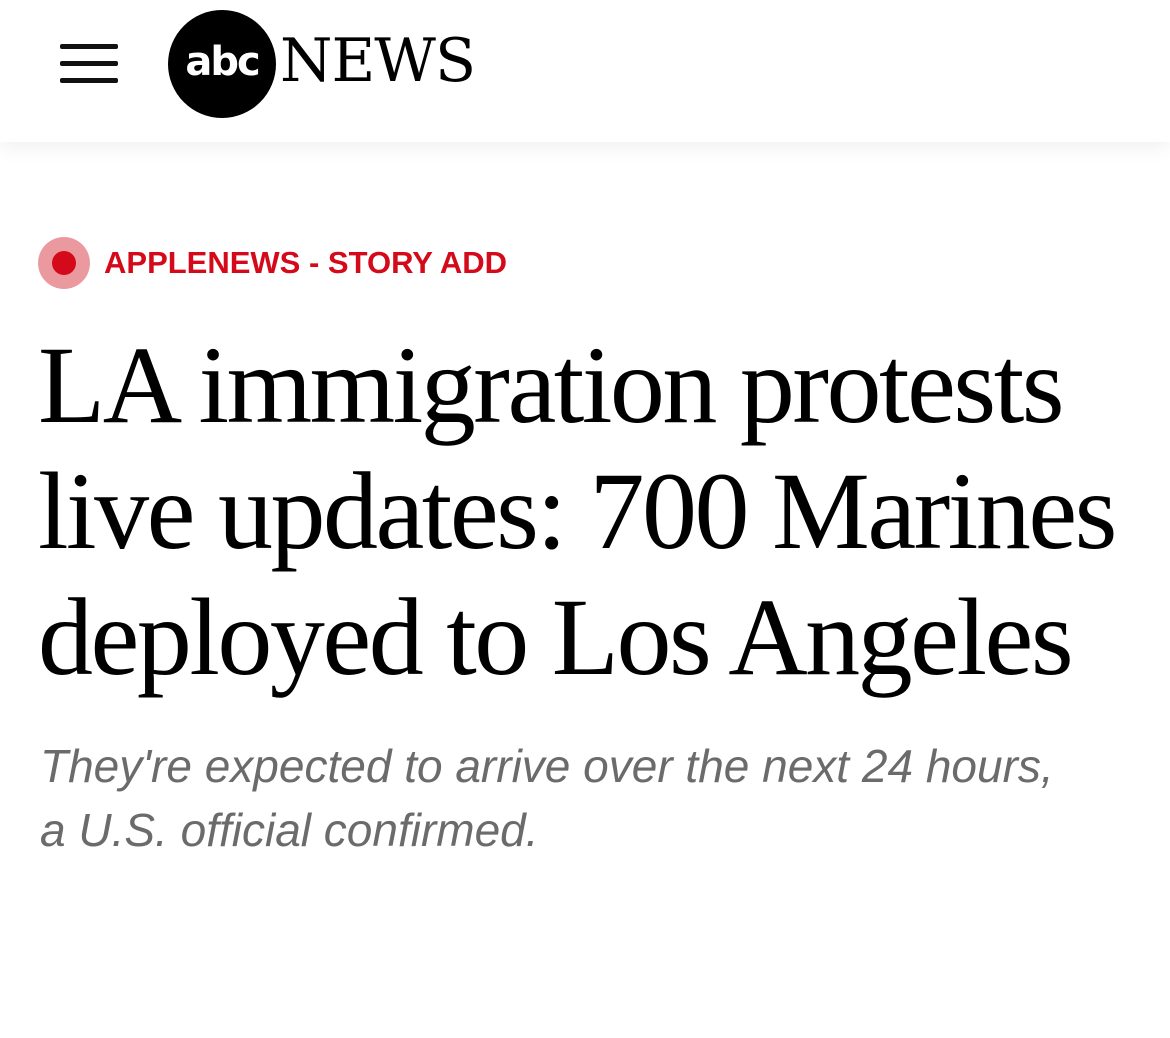 This screenshot has width=1170, height=1038. I want to click on logo-news-word: NEWS, so click(378, 61).